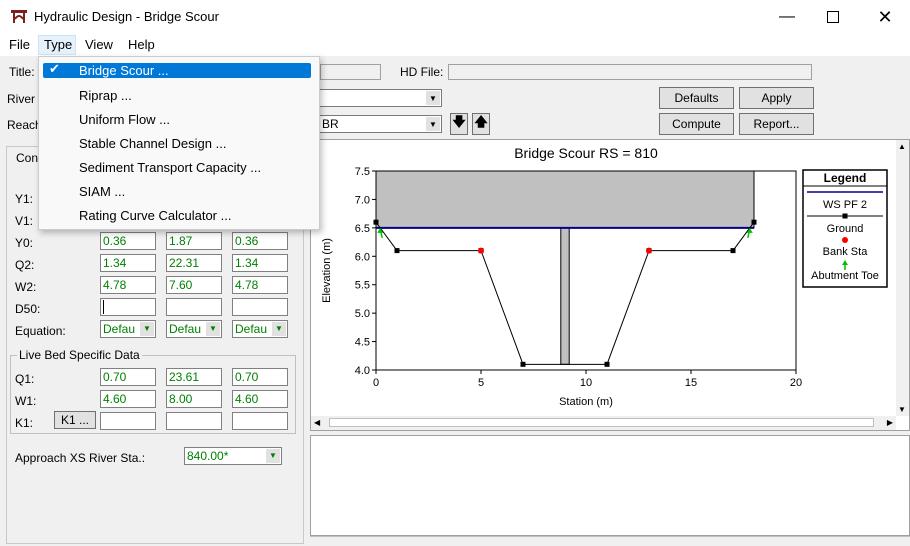  What do you see at coordinates (194, 307) in the screenshot?
I see `d50-channel` at bounding box center [194, 307].